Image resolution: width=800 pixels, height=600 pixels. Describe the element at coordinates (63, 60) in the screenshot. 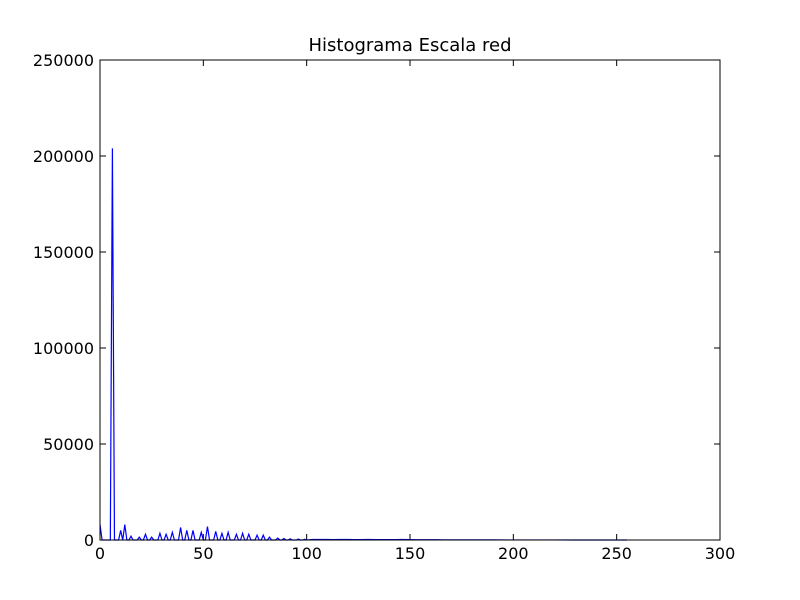

I see `y-tick-label: 250000` at that location.